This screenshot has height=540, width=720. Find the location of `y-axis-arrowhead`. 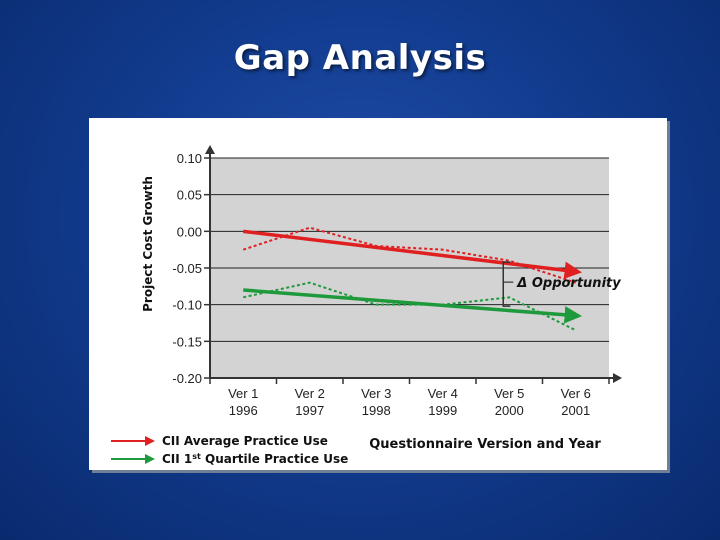

y-axis-arrowhead is located at coordinates (210, 149).